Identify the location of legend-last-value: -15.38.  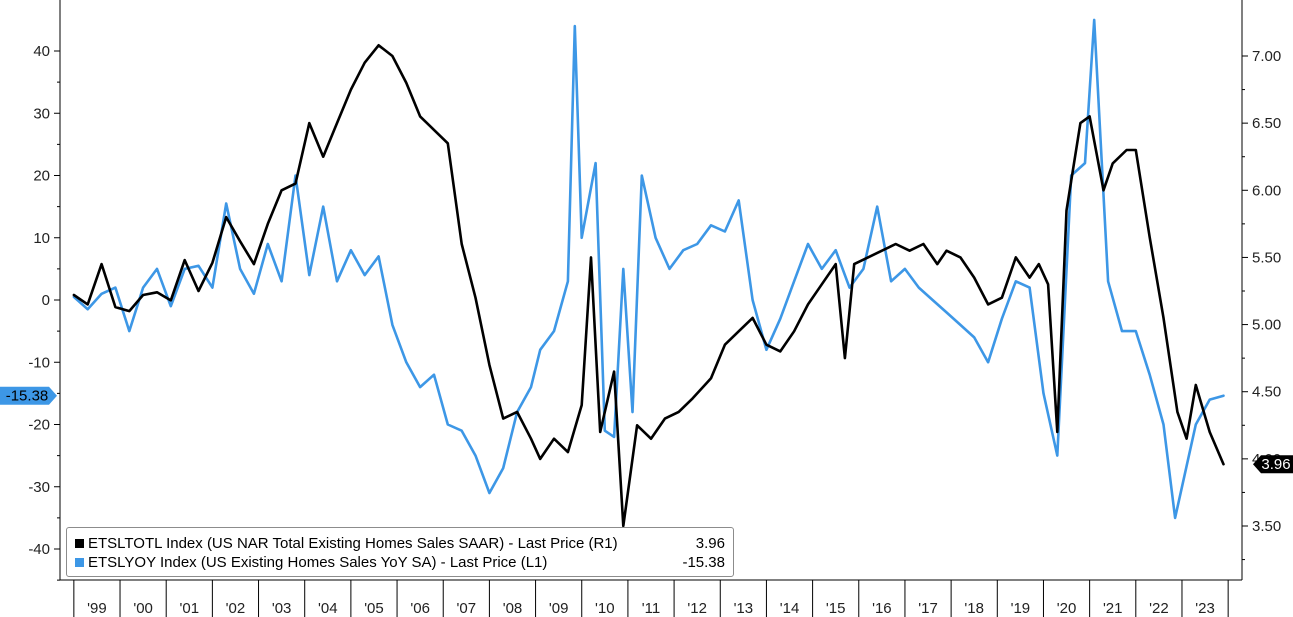
(703, 562).